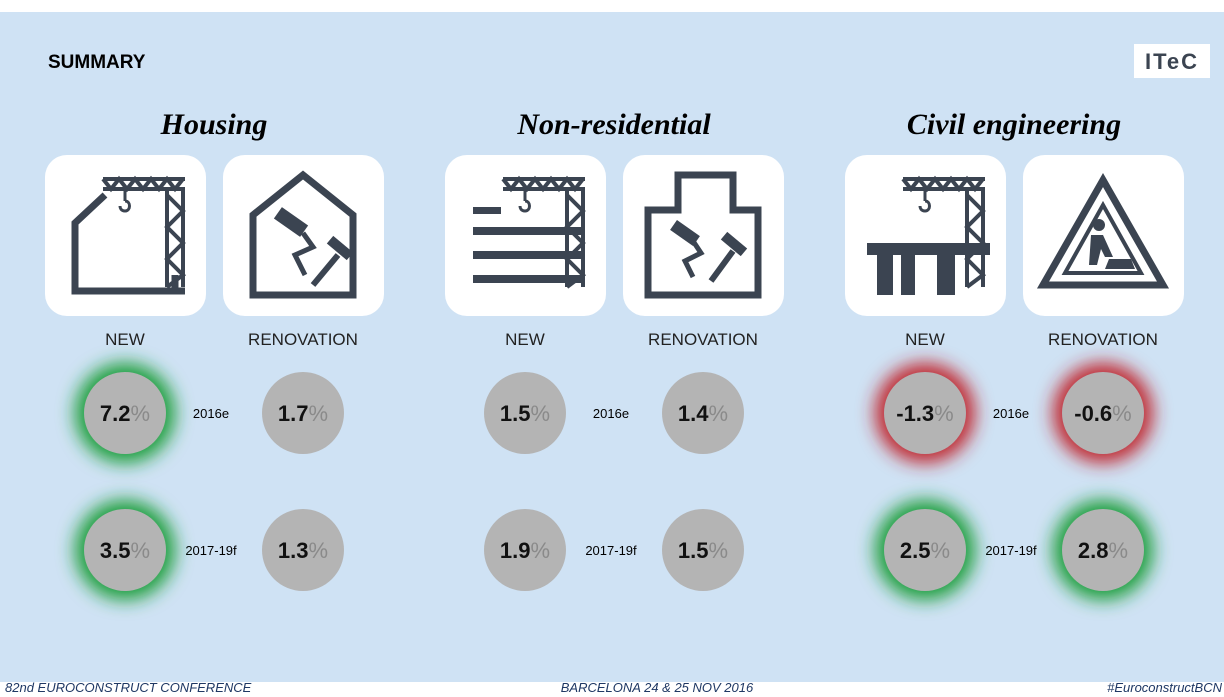 This screenshot has width=1224, height=697. Describe the element at coordinates (1164, 687) in the screenshot. I see `footer-right: #EuroconstructBCN` at that location.